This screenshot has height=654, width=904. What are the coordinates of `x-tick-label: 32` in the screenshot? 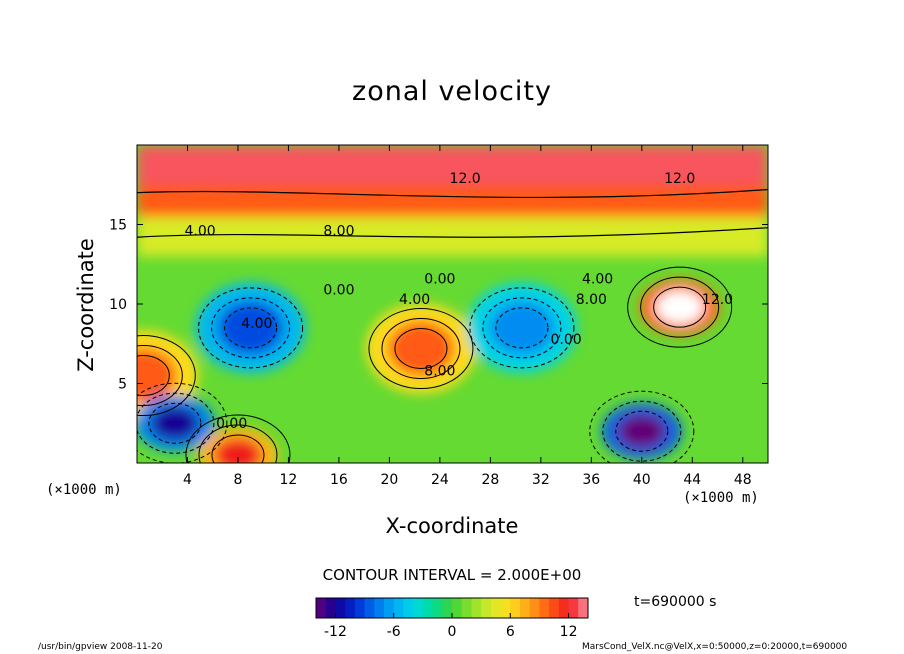 It's located at (541, 480).